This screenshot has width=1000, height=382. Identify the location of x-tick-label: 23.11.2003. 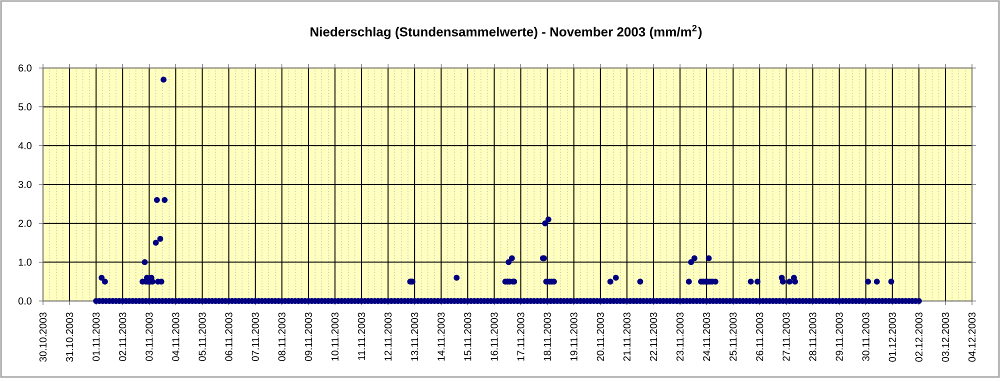
(680, 336).